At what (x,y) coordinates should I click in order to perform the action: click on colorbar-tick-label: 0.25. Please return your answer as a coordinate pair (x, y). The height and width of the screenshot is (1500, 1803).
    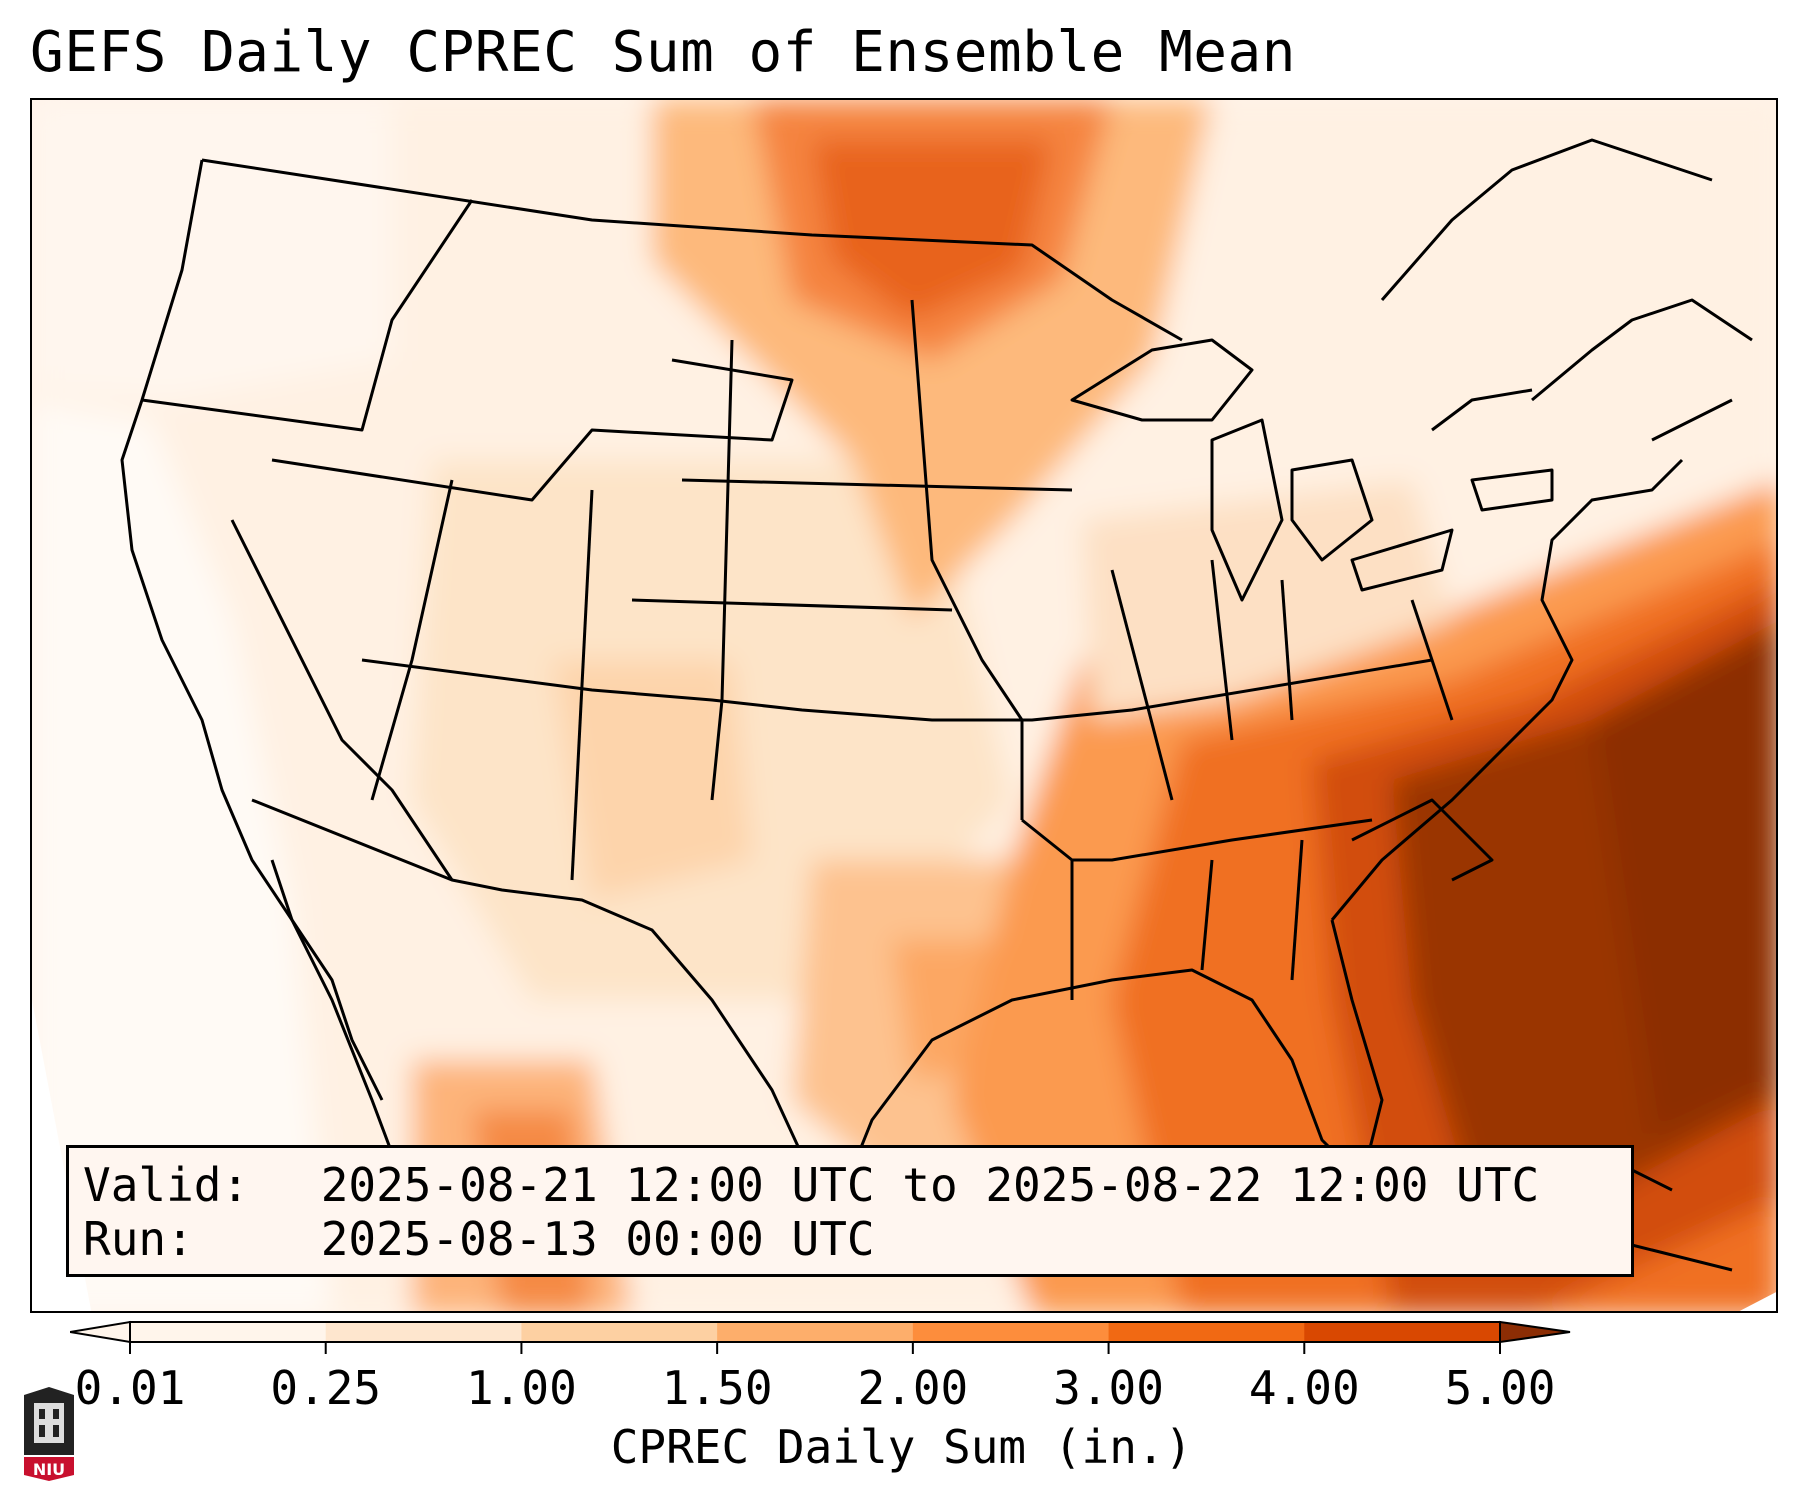
    Looking at the image, I should click on (326, 1388).